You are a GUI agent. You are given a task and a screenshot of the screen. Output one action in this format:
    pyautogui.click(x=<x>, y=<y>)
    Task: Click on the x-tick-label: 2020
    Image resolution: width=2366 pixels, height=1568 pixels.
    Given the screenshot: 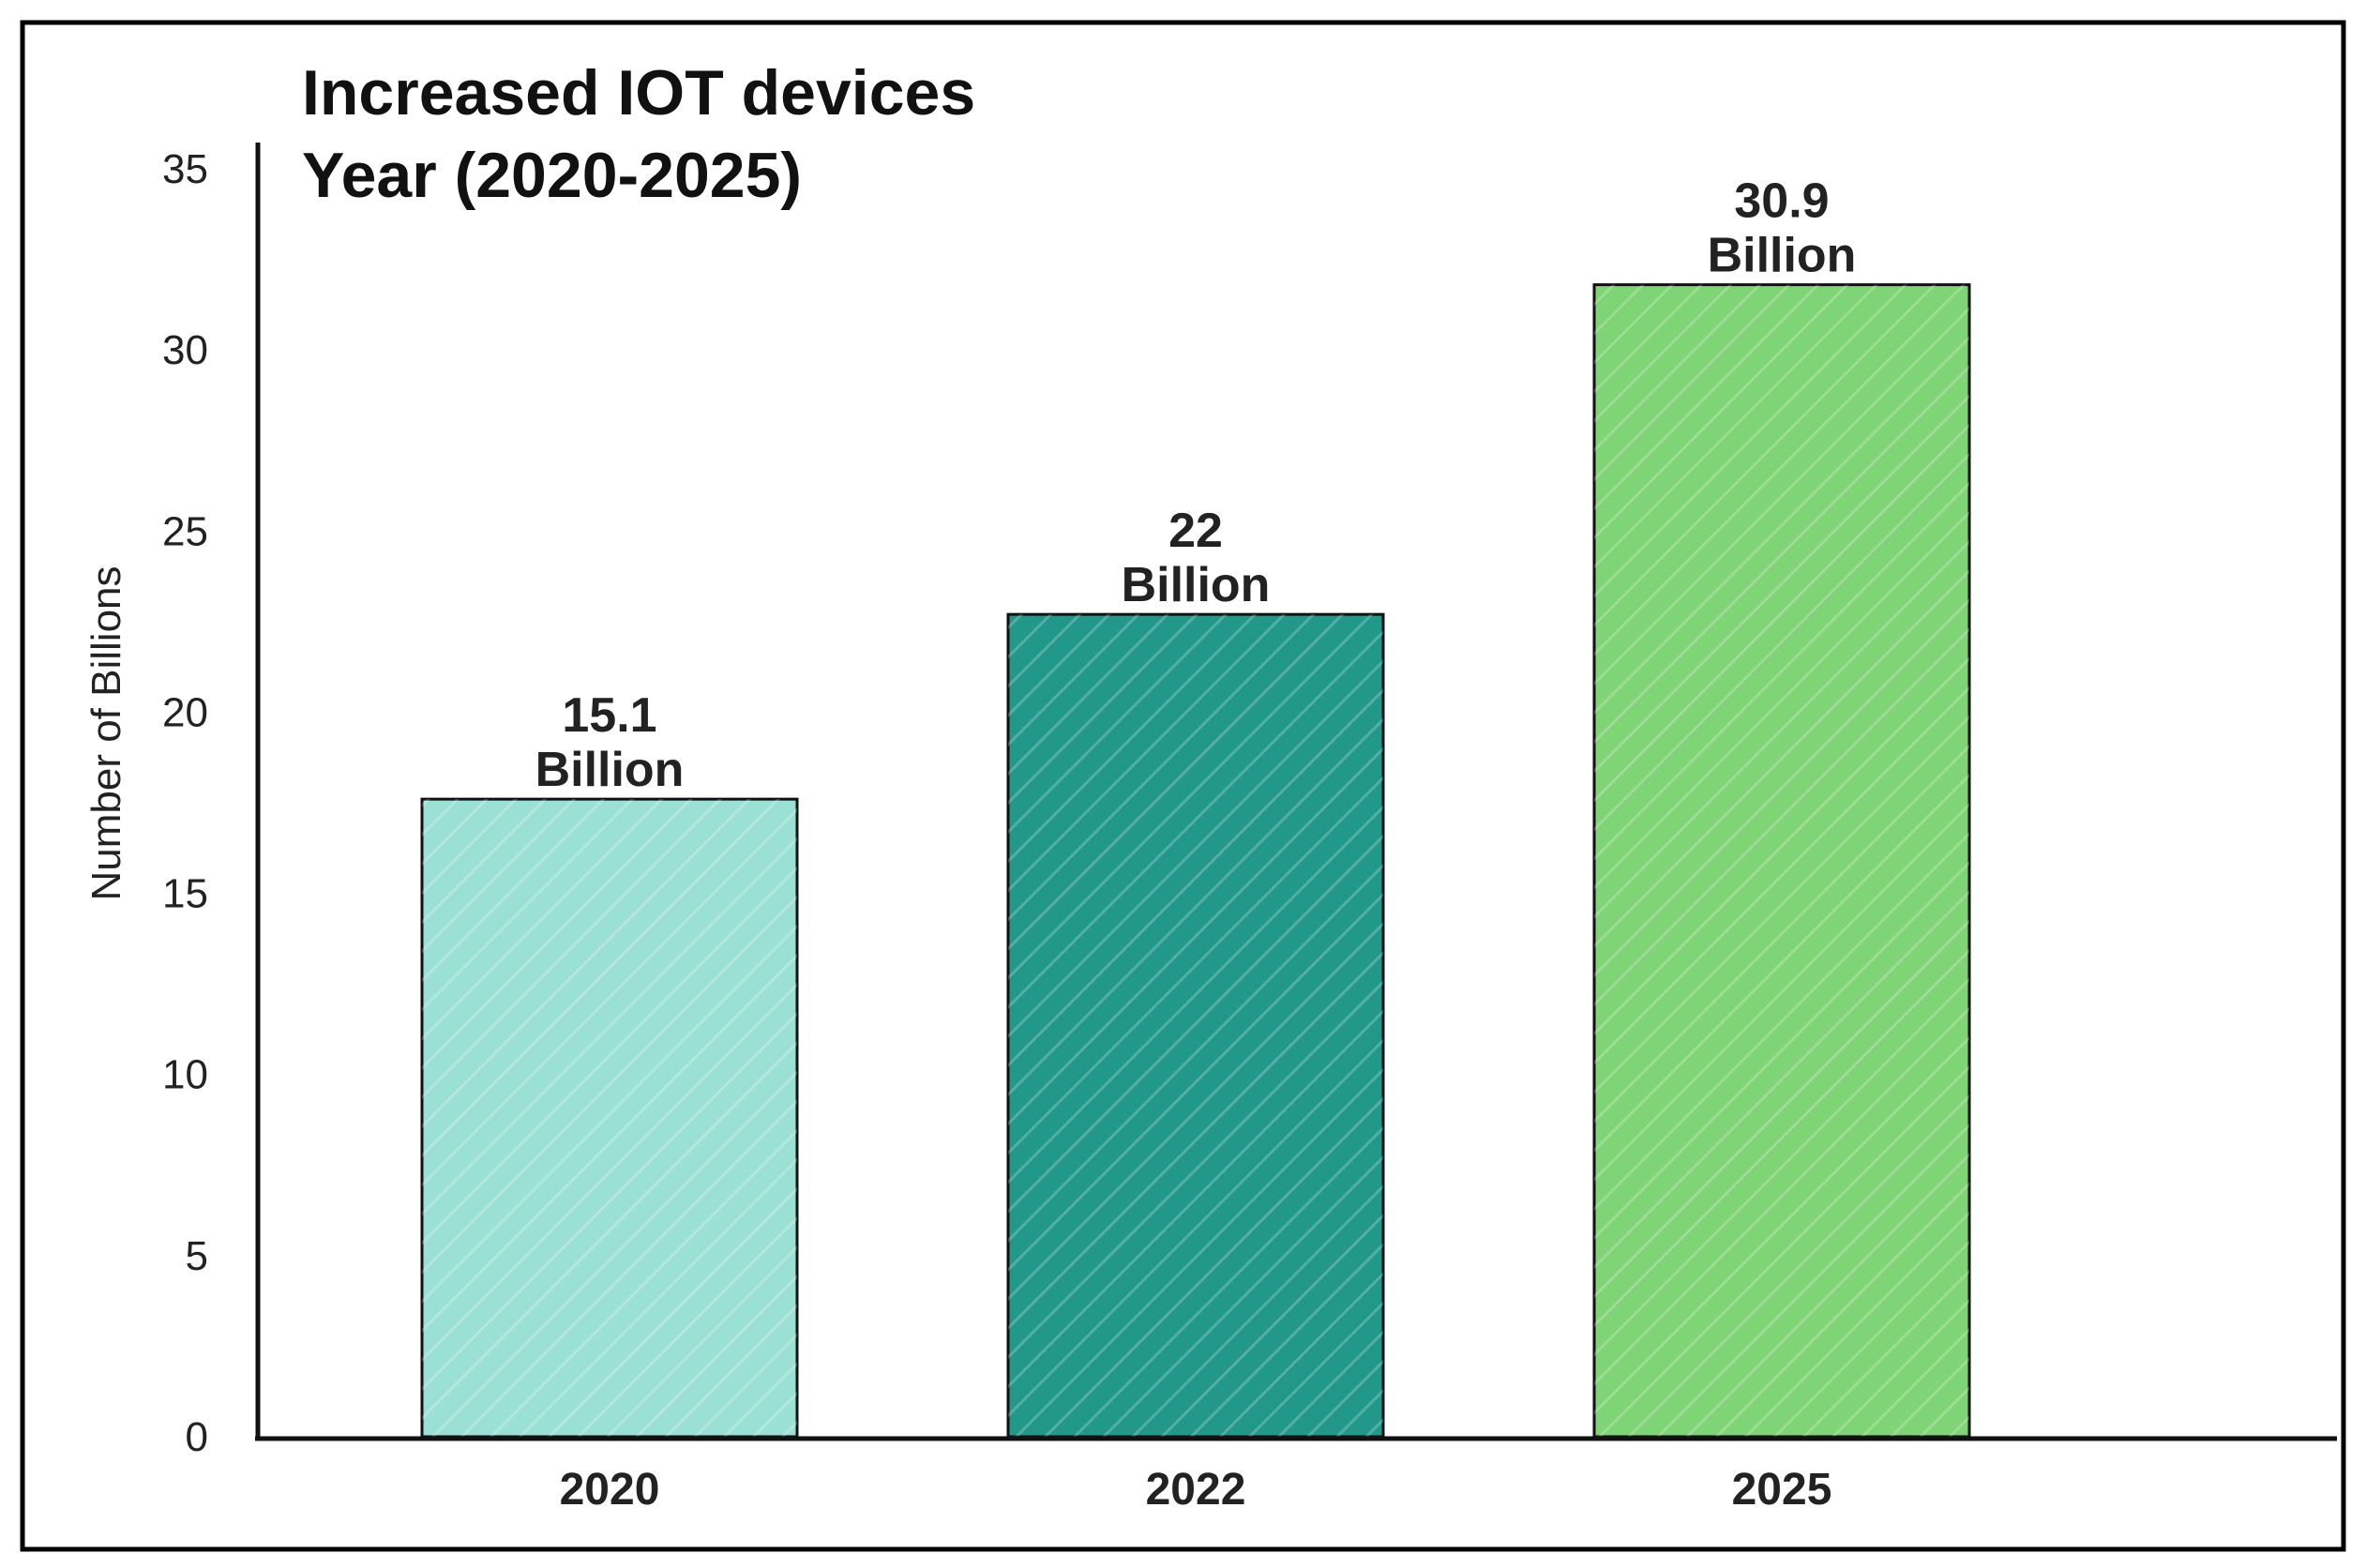 What is the action you would take?
    pyautogui.click(x=610, y=1490)
    